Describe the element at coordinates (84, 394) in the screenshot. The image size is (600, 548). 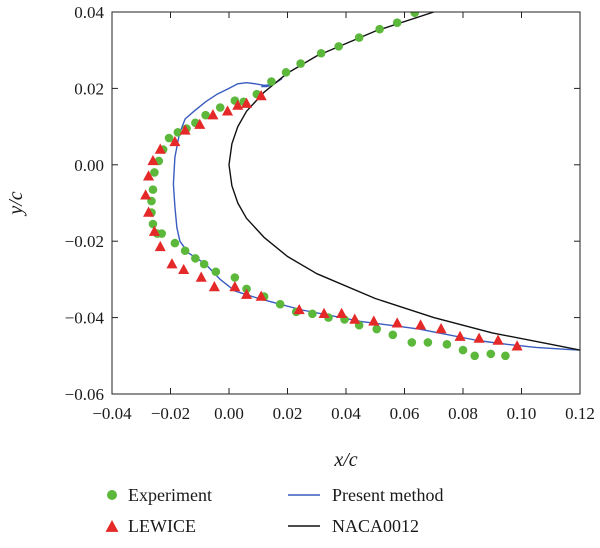
I see `y-tick-label: −0.06` at that location.